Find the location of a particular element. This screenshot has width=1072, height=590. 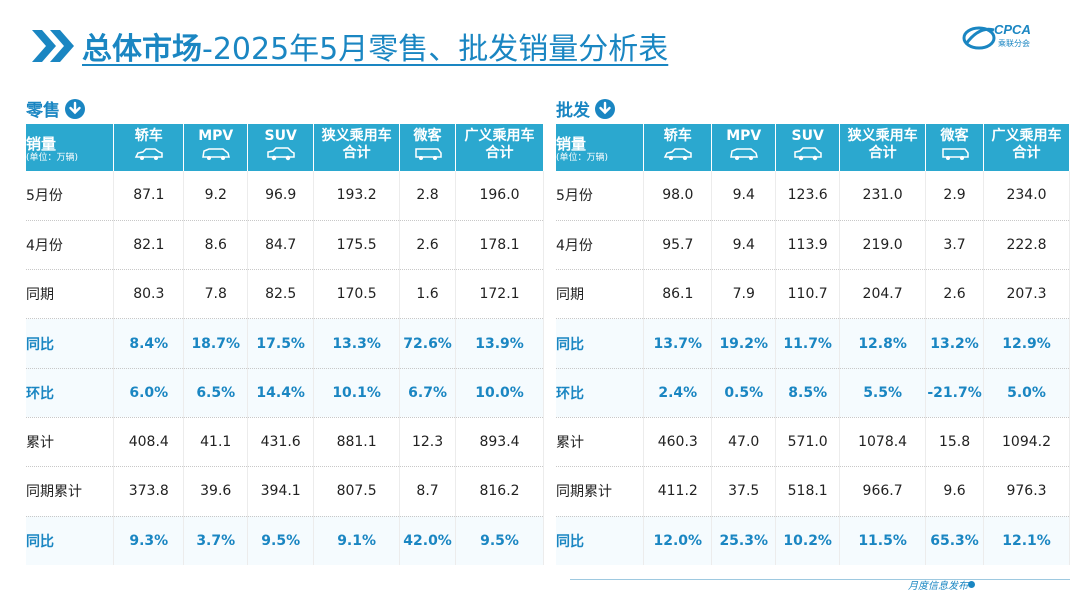

table-cell: 113.9 is located at coordinates (808, 244).